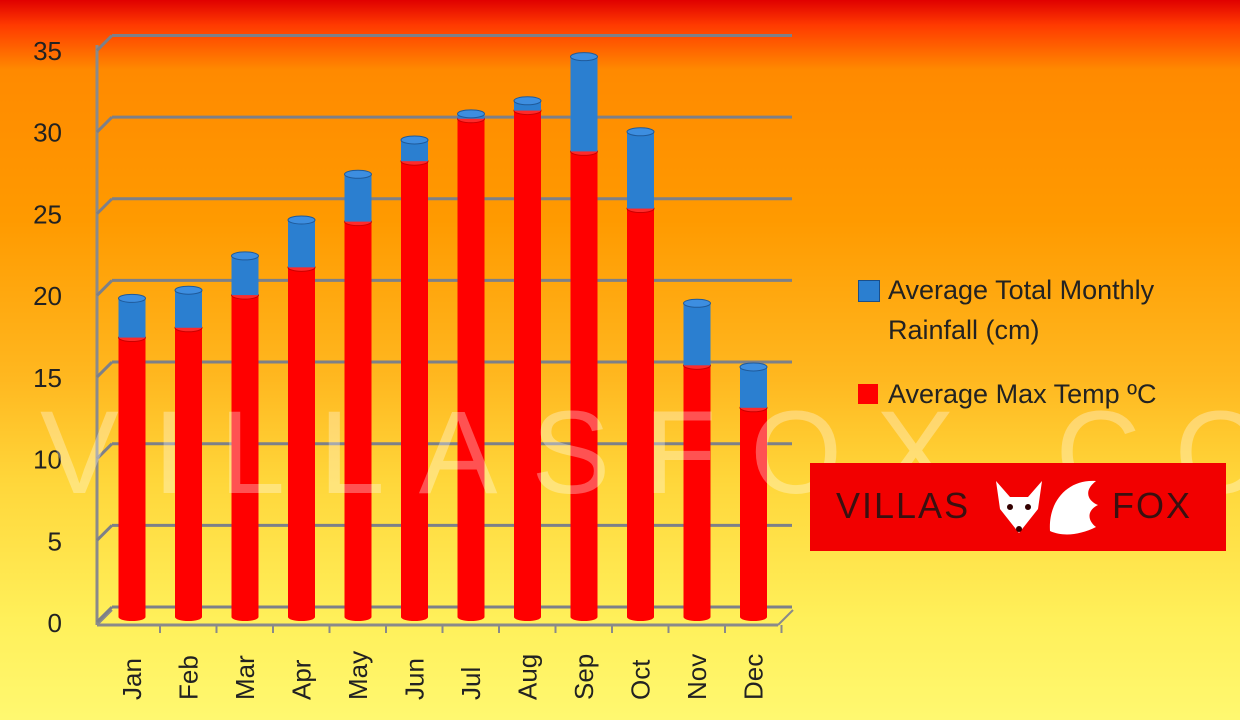 This screenshot has height=720, width=1240. I want to click on bar-rainfall-jun, so click(414, 150).